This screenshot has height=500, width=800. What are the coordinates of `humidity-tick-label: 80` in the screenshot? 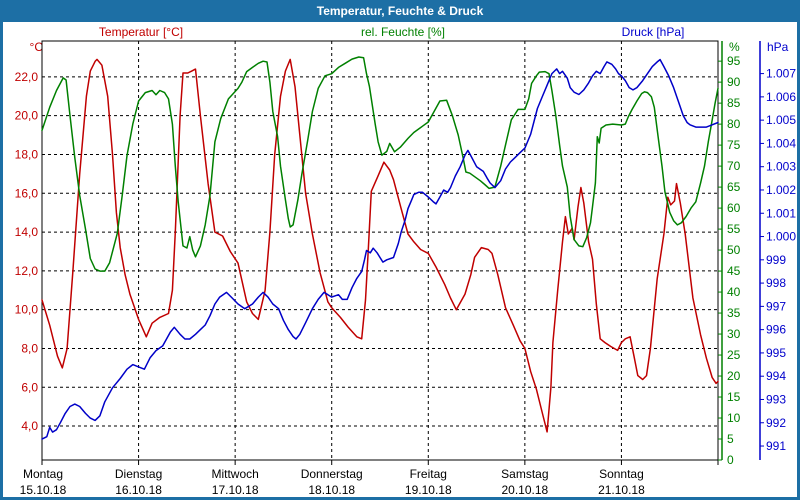 It's located at (734, 124).